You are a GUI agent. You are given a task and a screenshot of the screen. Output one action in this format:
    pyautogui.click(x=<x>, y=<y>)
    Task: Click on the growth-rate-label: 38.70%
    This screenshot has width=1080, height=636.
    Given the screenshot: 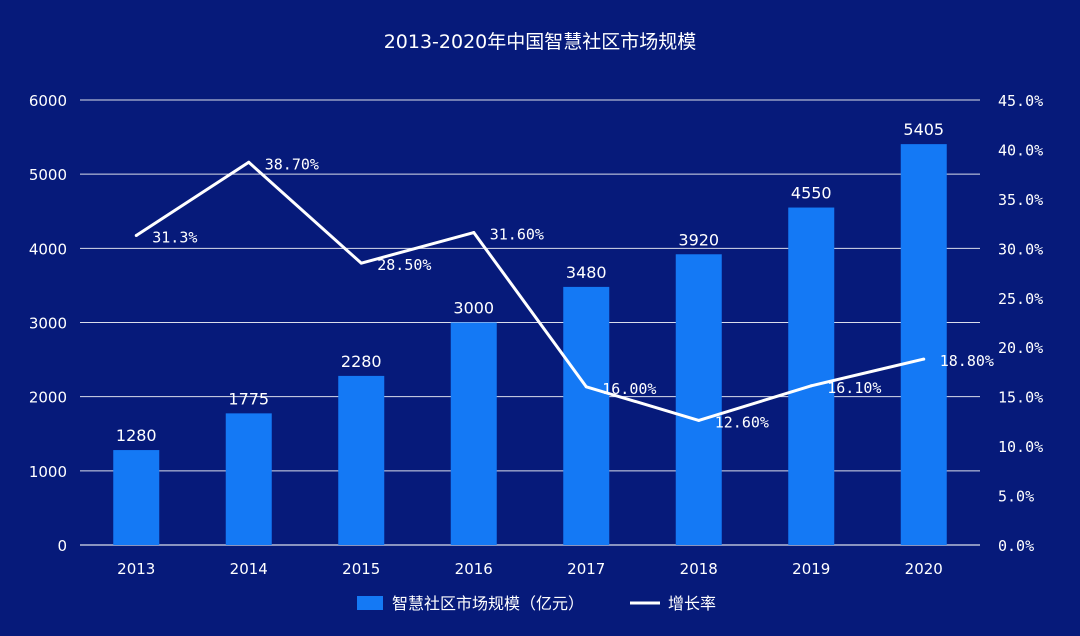 What is the action you would take?
    pyautogui.click(x=292, y=164)
    